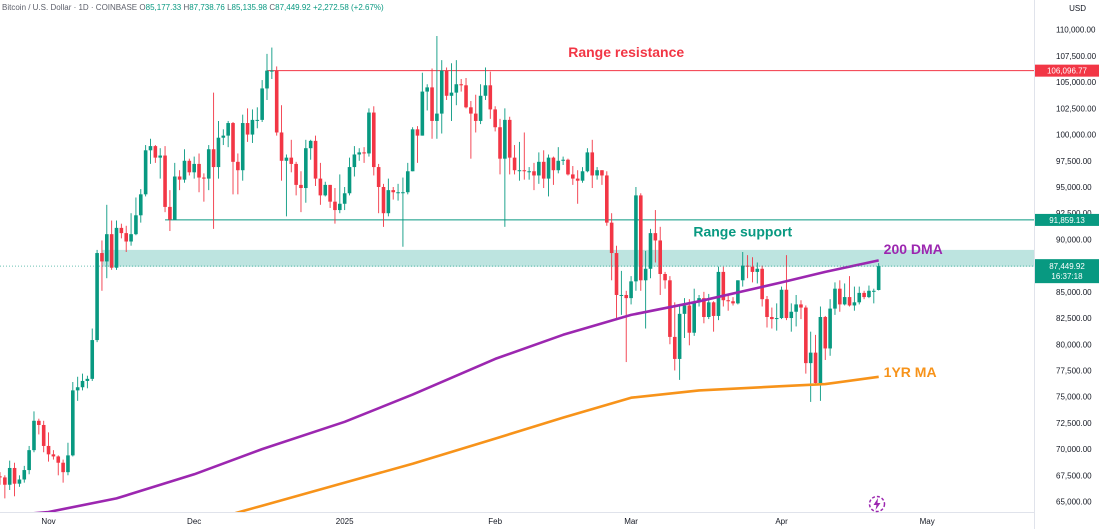 This screenshot has width=1100, height=529. What do you see at coordinates (1074, 292) in the screenshot?
I see `y-tick-label: 85,000.00` at bounding box center [1074, 292].